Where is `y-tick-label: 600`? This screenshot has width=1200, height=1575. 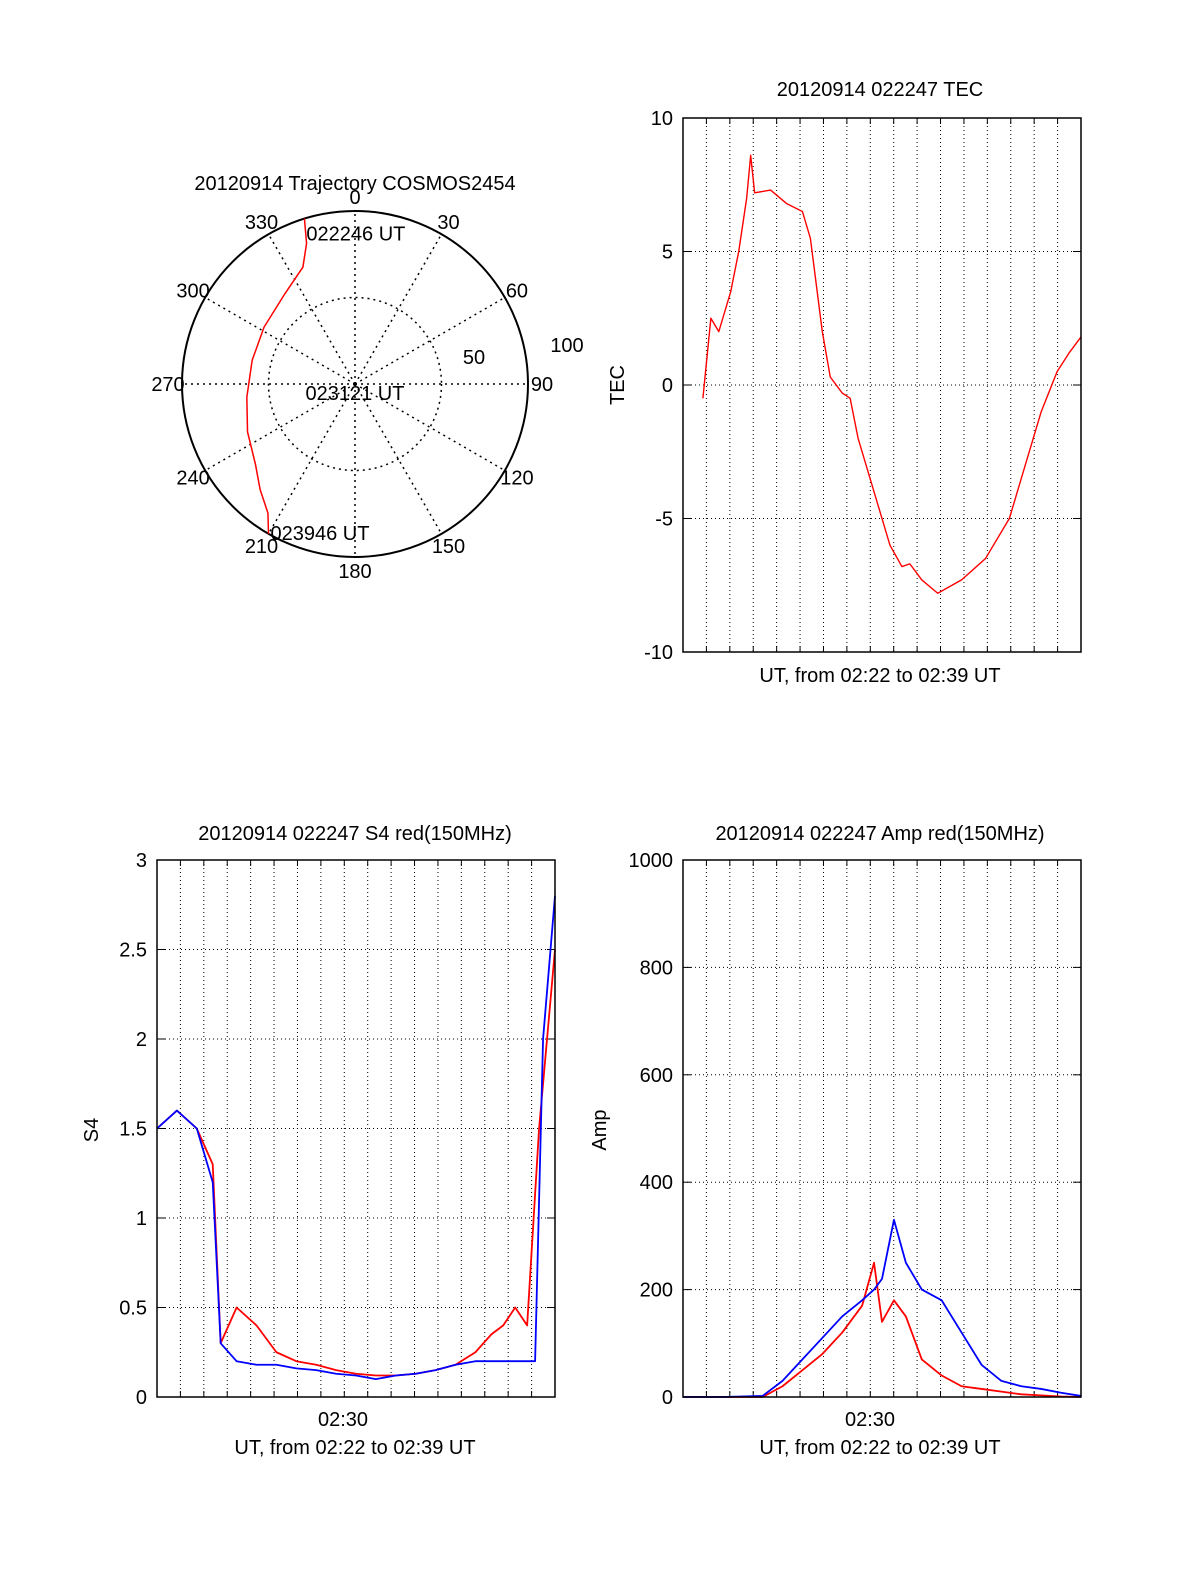 y-tick-label: 600 is located at coordinates (656, 1076).